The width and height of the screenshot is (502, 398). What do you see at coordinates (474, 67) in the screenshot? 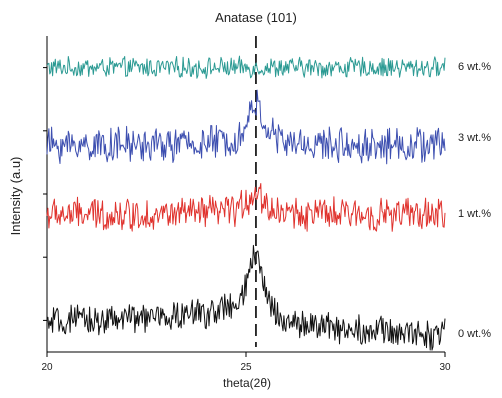
I see `series-label-0: 6 wt.%` at bounding box center [474, 67].